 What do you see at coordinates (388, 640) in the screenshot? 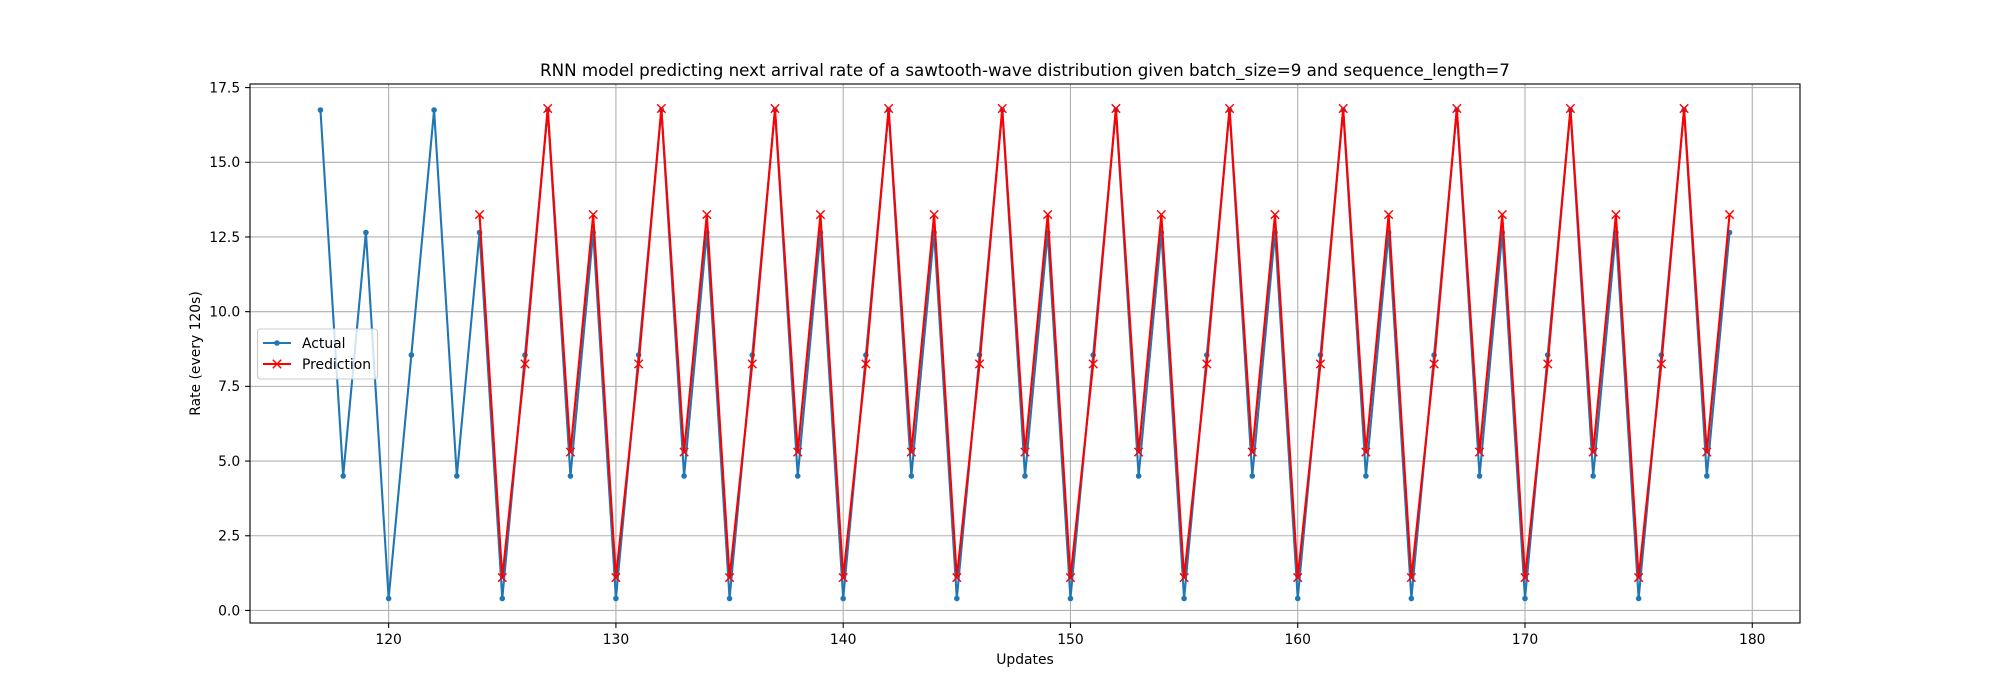
I see `x-tick-label: 120` at bounding box center [388, 640].